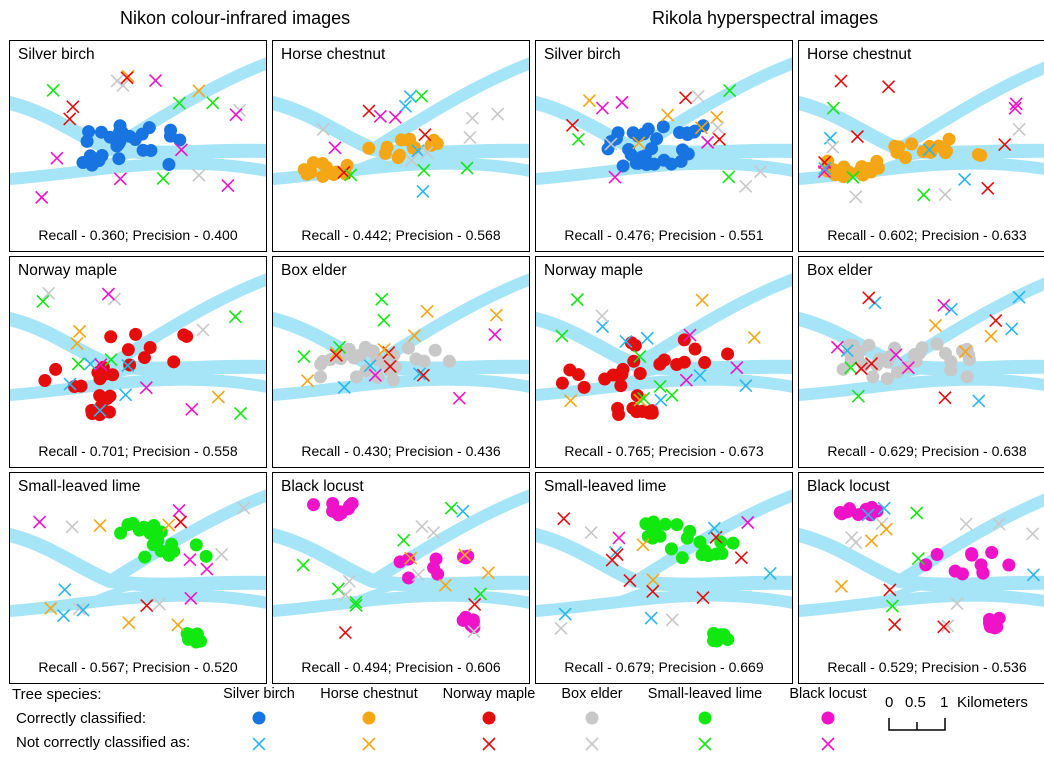 This screenshot has width=1044, height=758. Describe the element at coordinates (927, 667) in the screenshot. I see `panel-recall-precision: Recall - 0.529; Precision - 0.536` at that location.